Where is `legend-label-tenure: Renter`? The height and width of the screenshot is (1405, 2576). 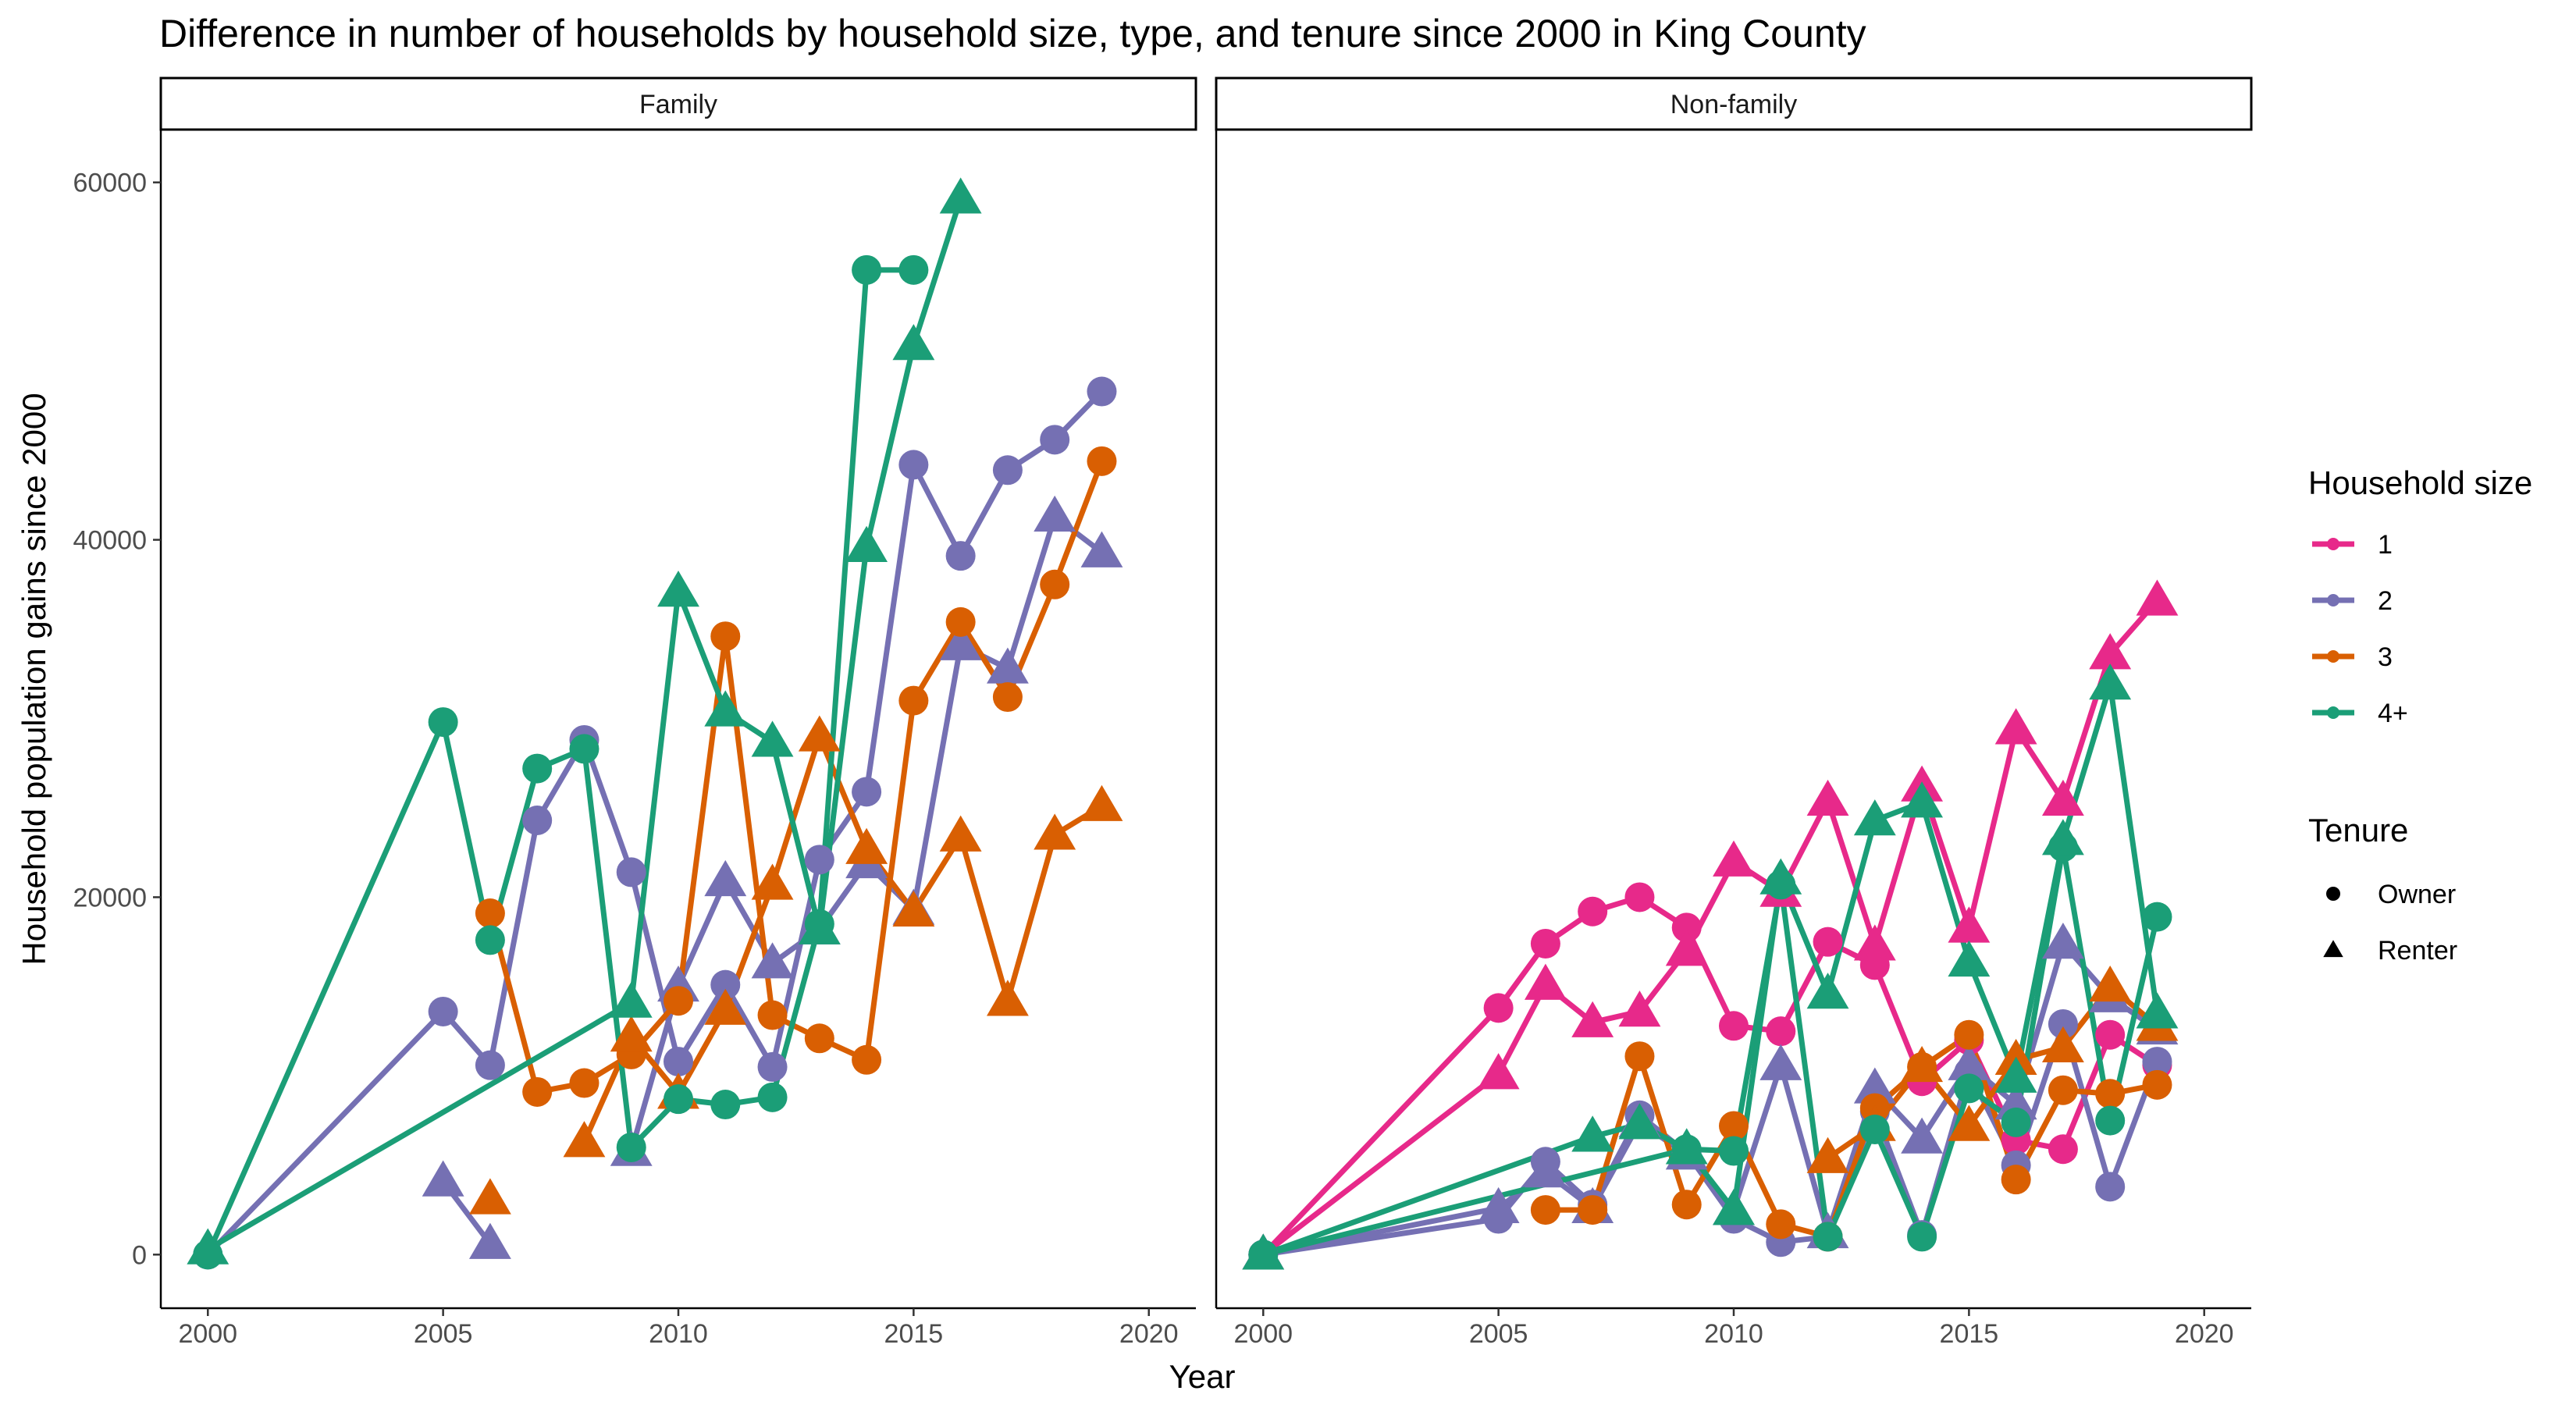
legend-label-tenure: Renter is located at coordinates (2417, 951).